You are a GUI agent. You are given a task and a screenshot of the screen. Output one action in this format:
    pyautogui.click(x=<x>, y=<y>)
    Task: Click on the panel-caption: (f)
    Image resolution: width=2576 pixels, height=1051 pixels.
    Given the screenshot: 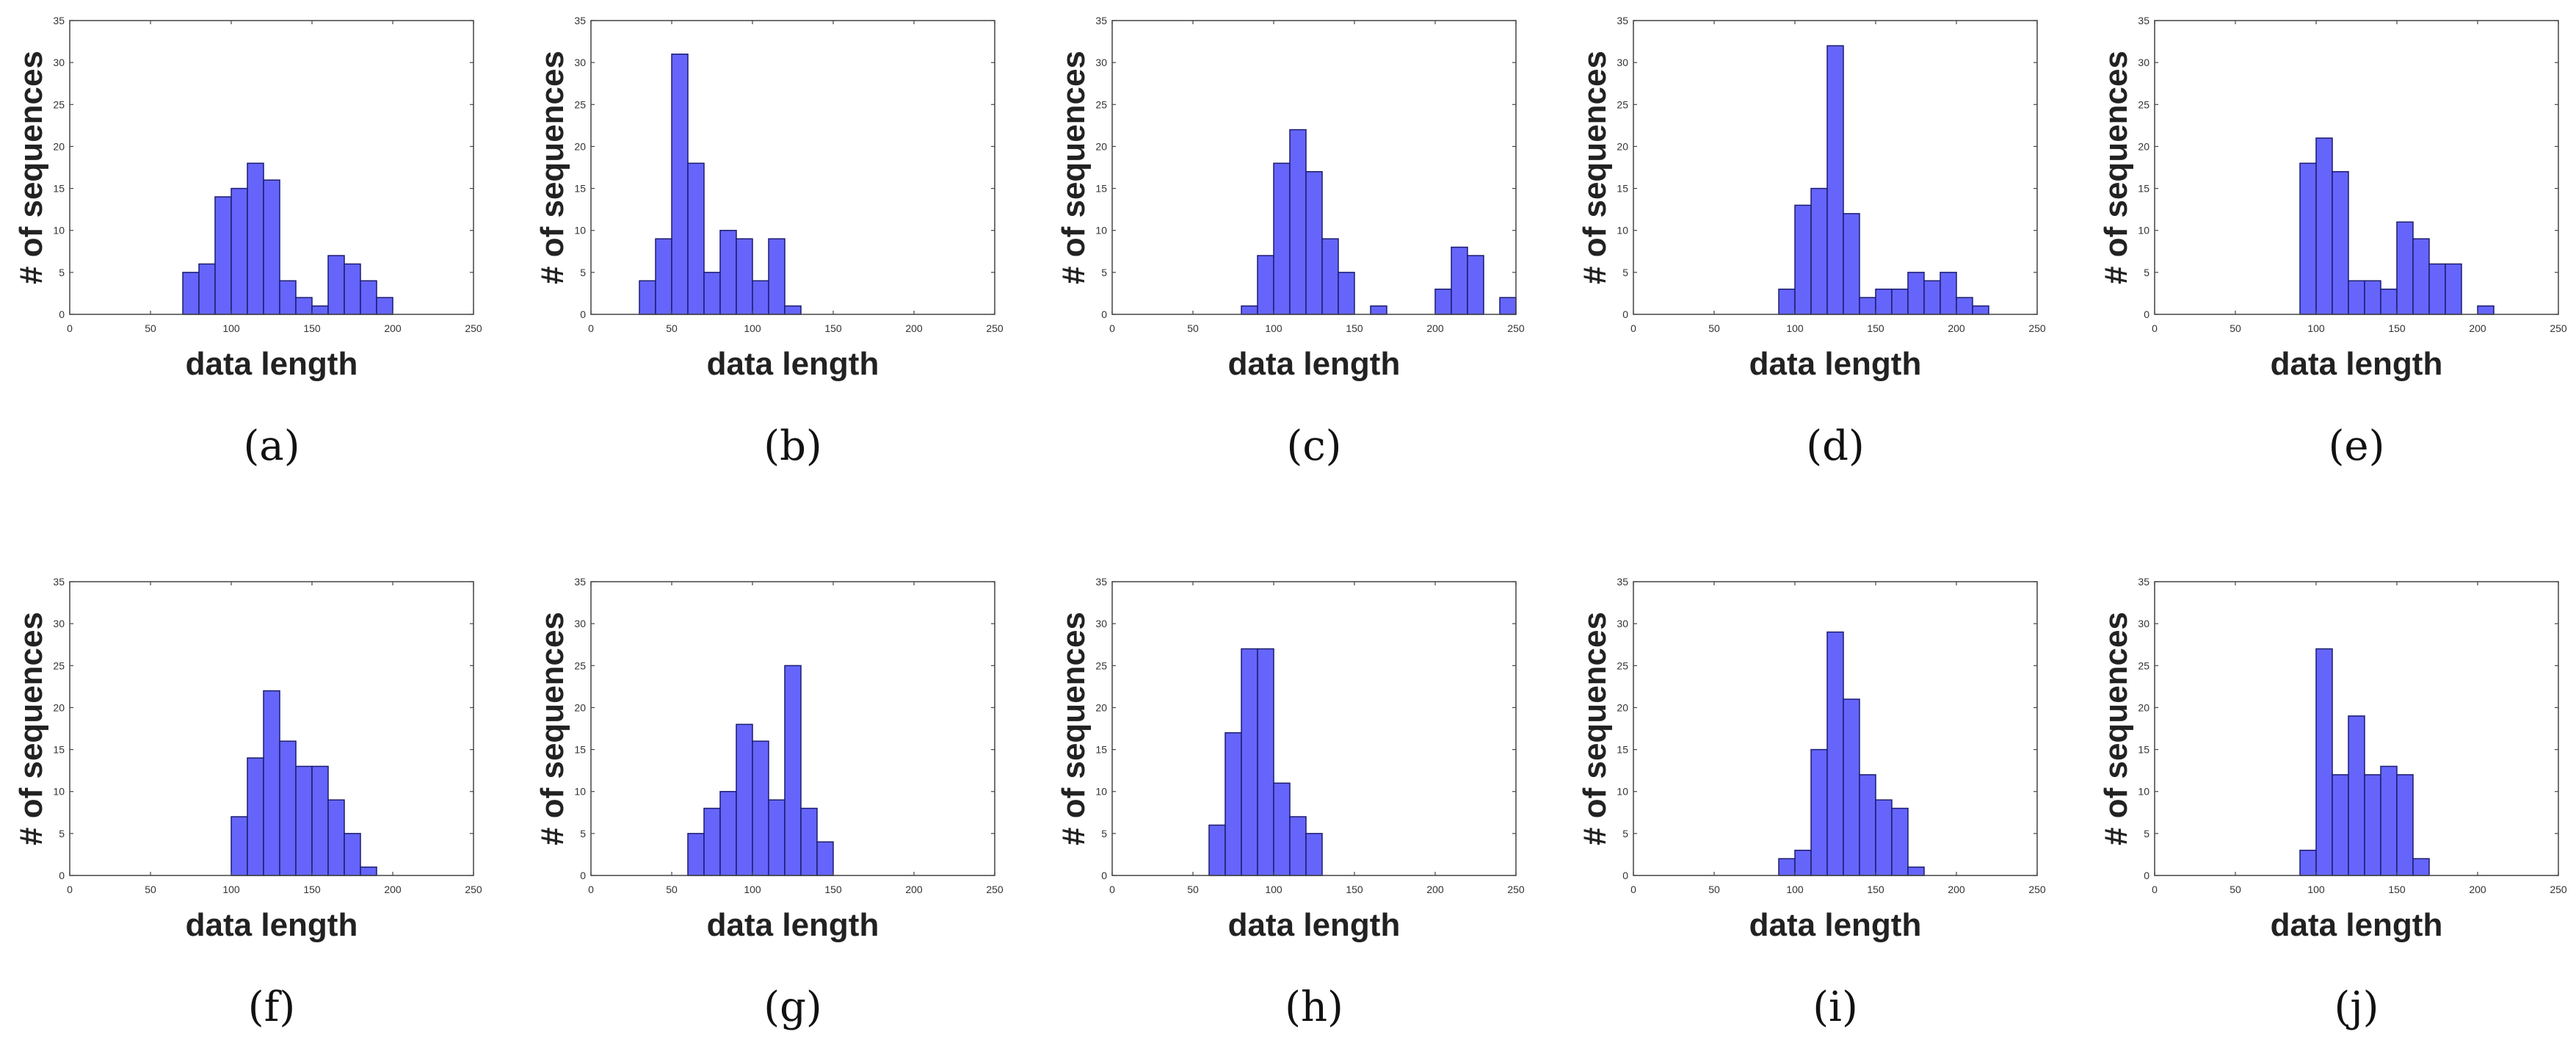 What is the action you would take?
    pyautogui.click(x=271, y=1007)
    